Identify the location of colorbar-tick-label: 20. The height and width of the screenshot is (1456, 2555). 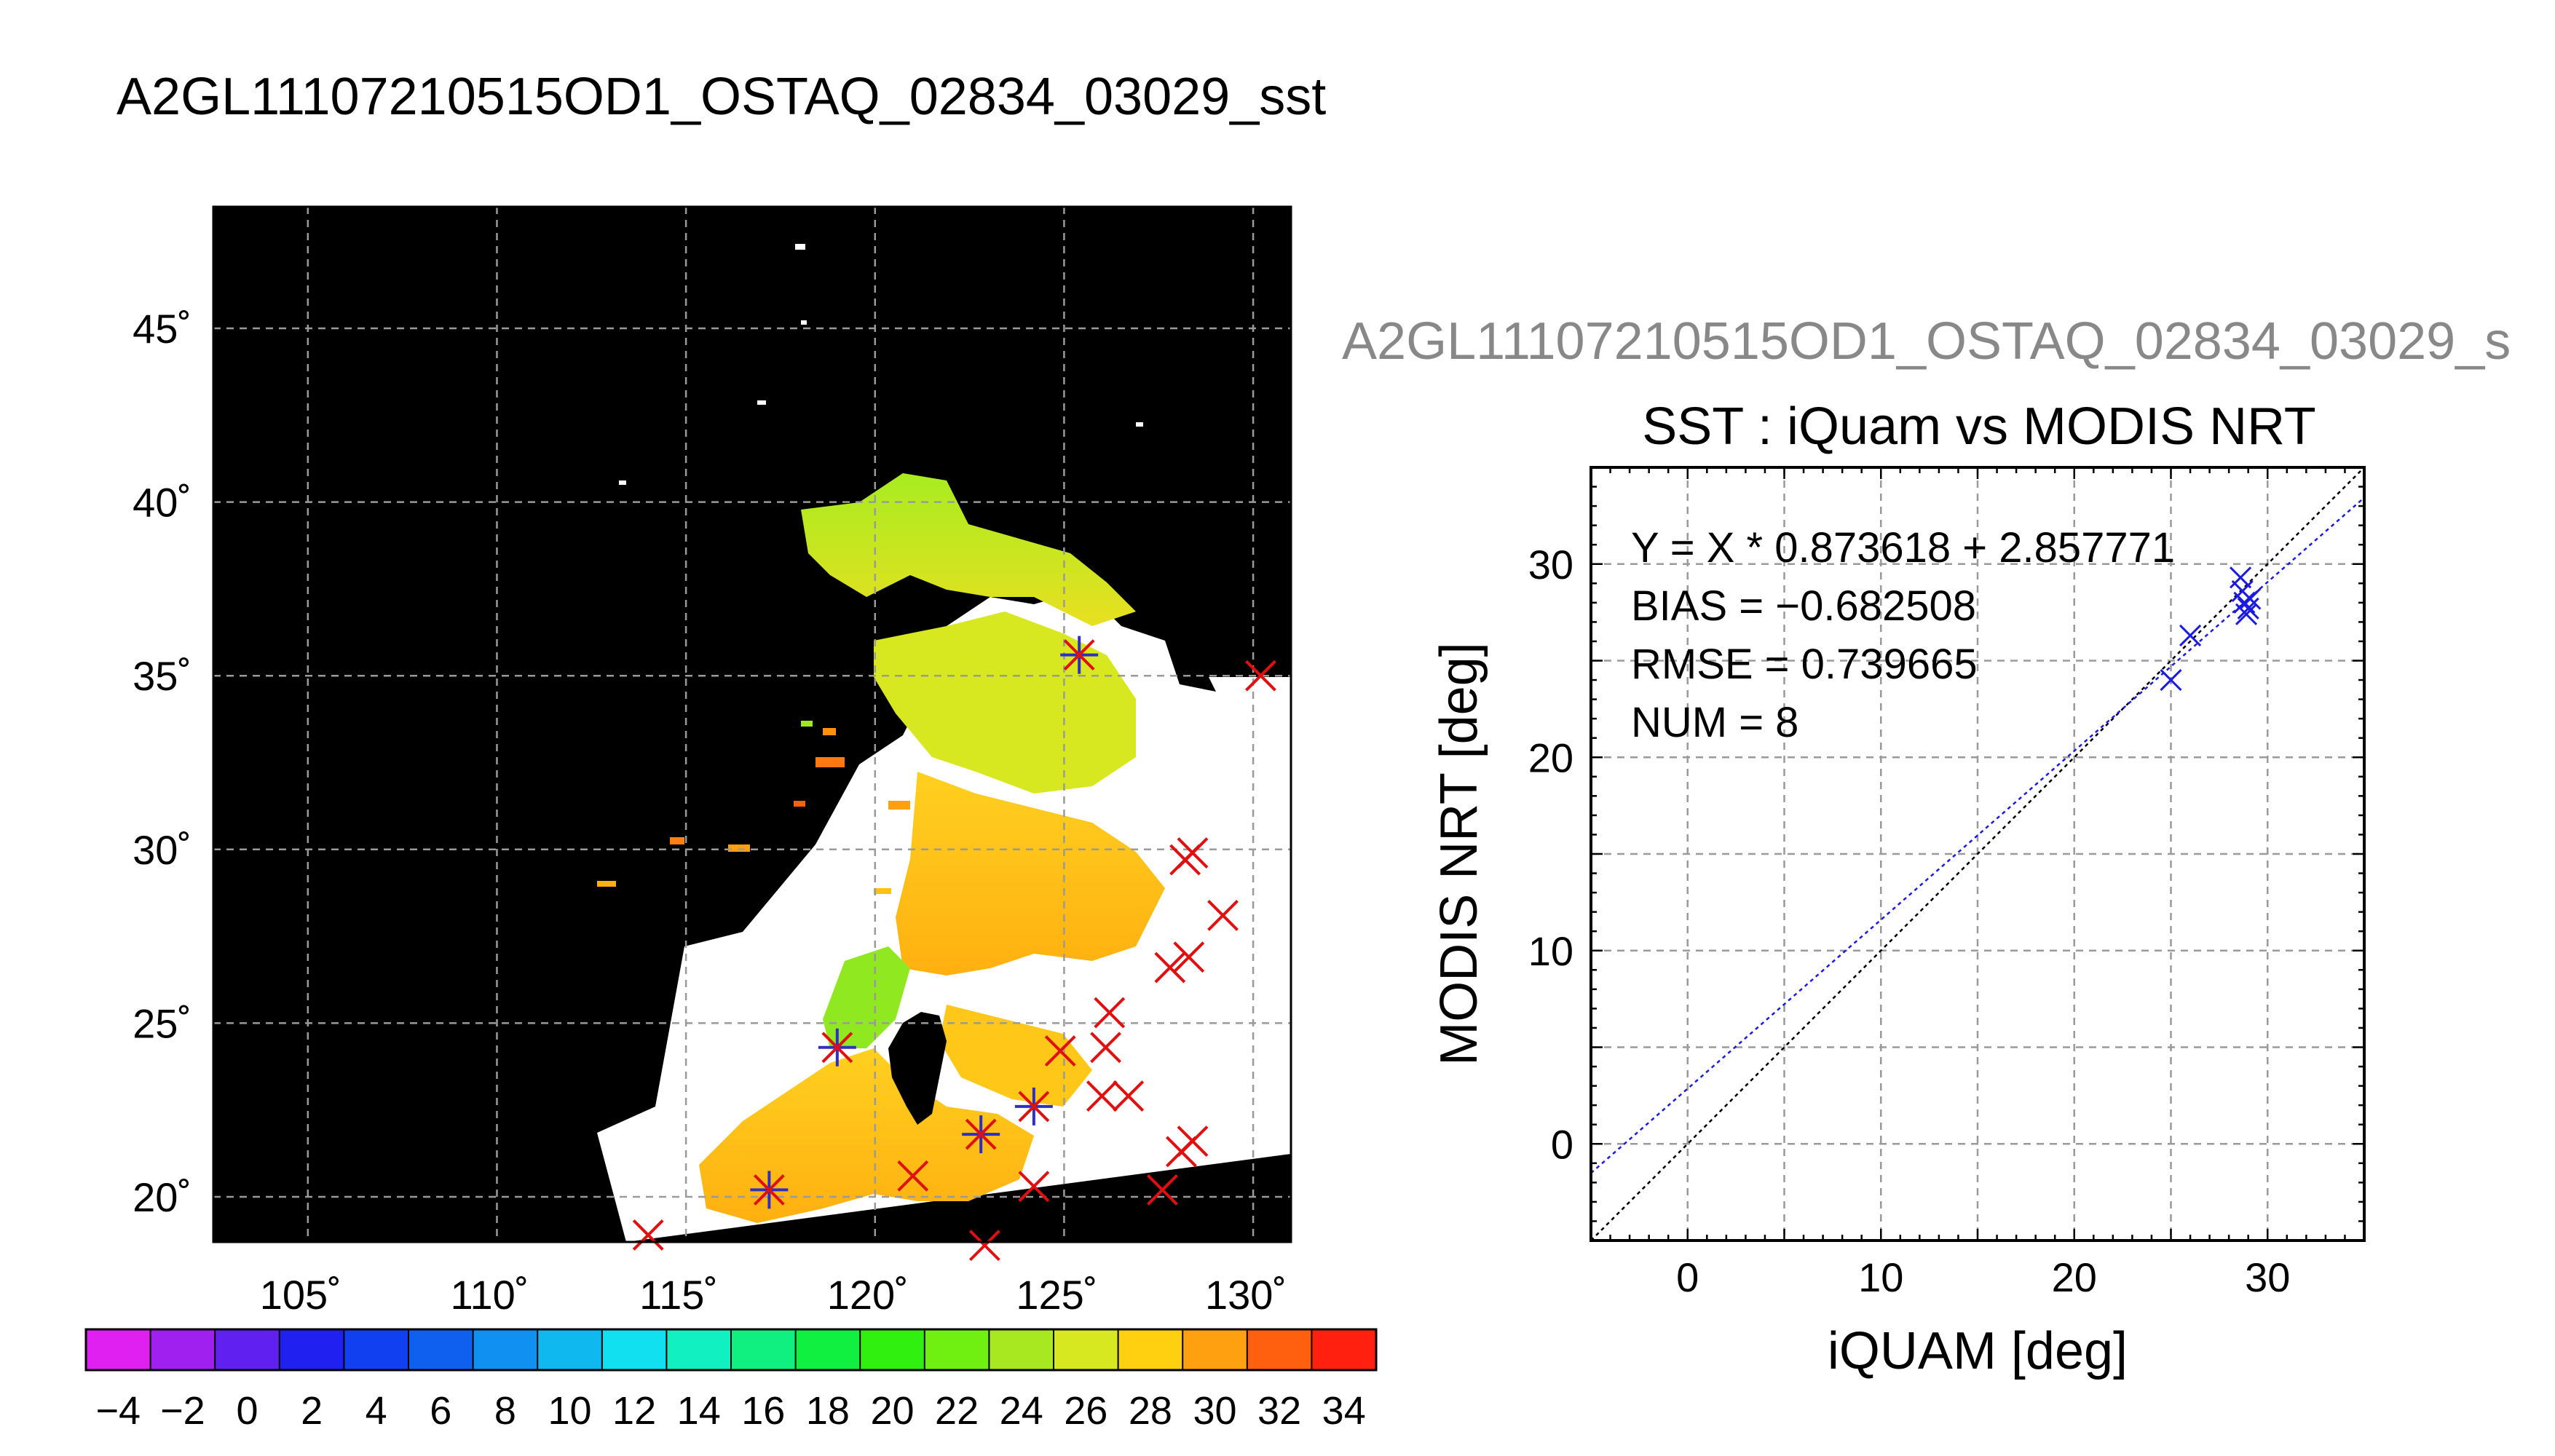
(892, 1411).